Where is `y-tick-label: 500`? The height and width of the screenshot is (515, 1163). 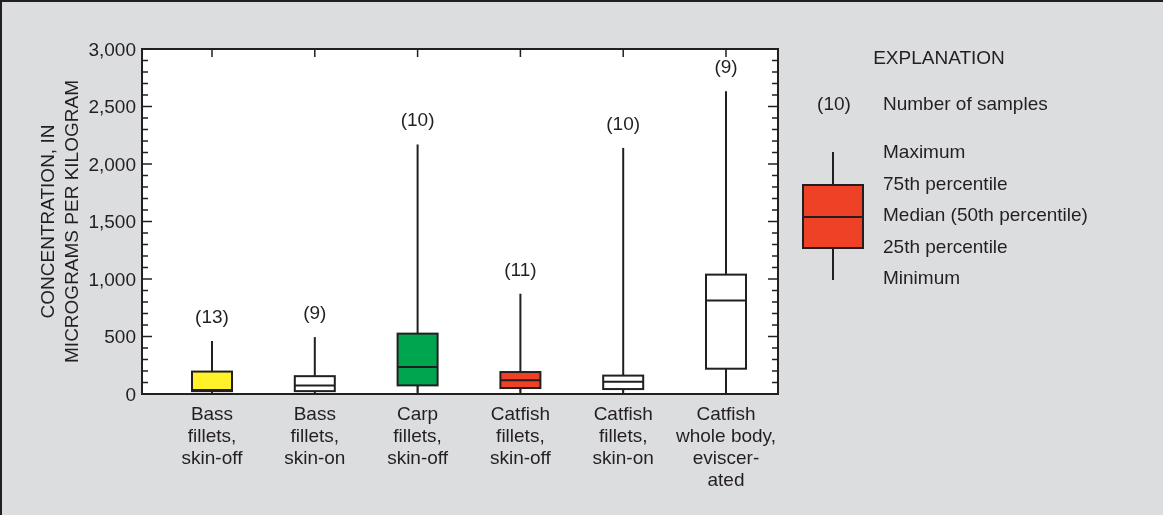
y-tick-label: 500 is located at coordinates (120, 337).